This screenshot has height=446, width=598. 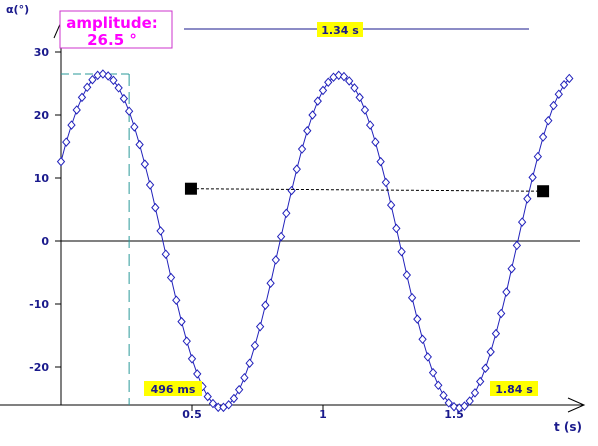 What do you see at coordinates (42, 178) in the screenshot?
I see `y-tick-label: 10` at bounding box center [42, 178].